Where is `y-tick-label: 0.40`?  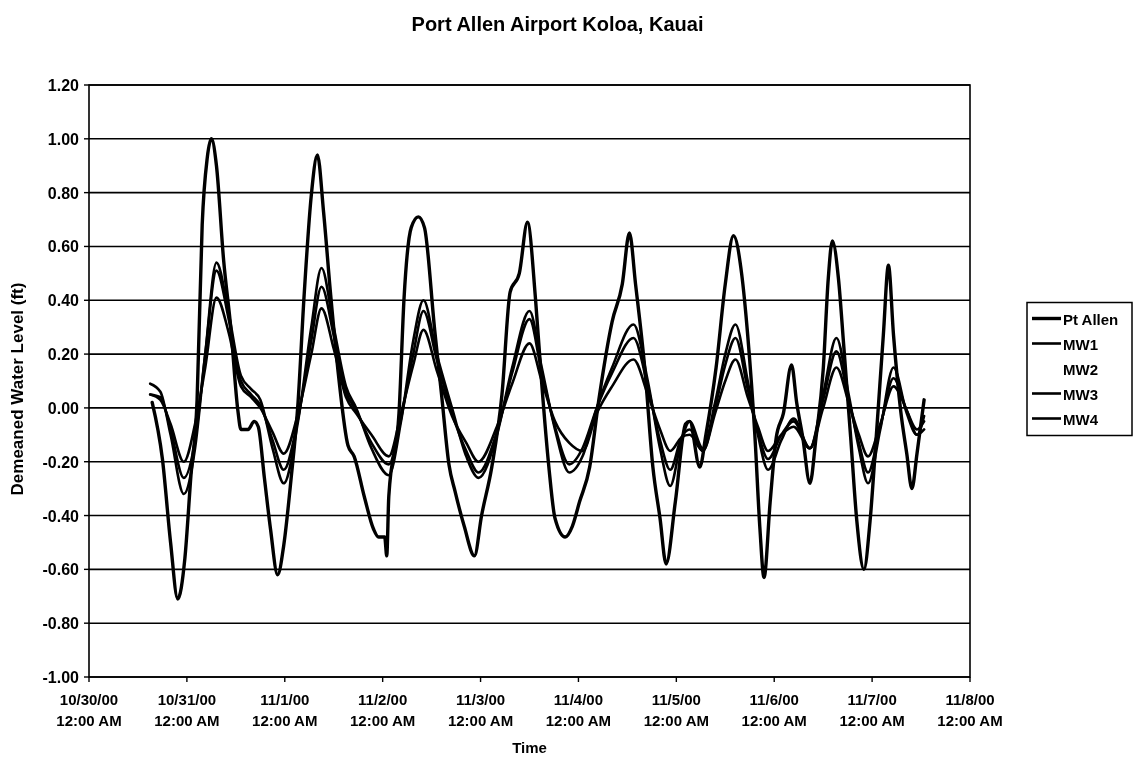 y-tick-label: 0.40 is located at coordinates (63, 300).